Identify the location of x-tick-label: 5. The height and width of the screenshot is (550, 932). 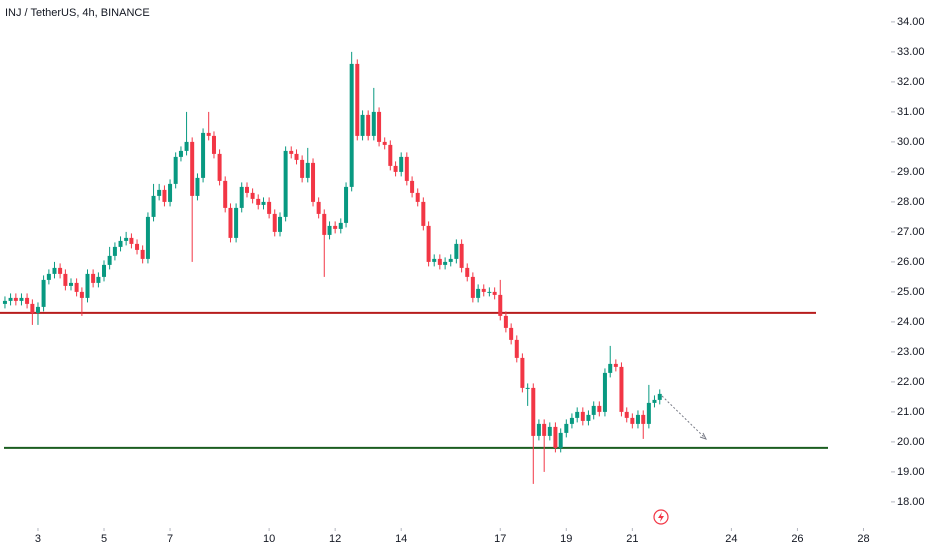
(104, 539).